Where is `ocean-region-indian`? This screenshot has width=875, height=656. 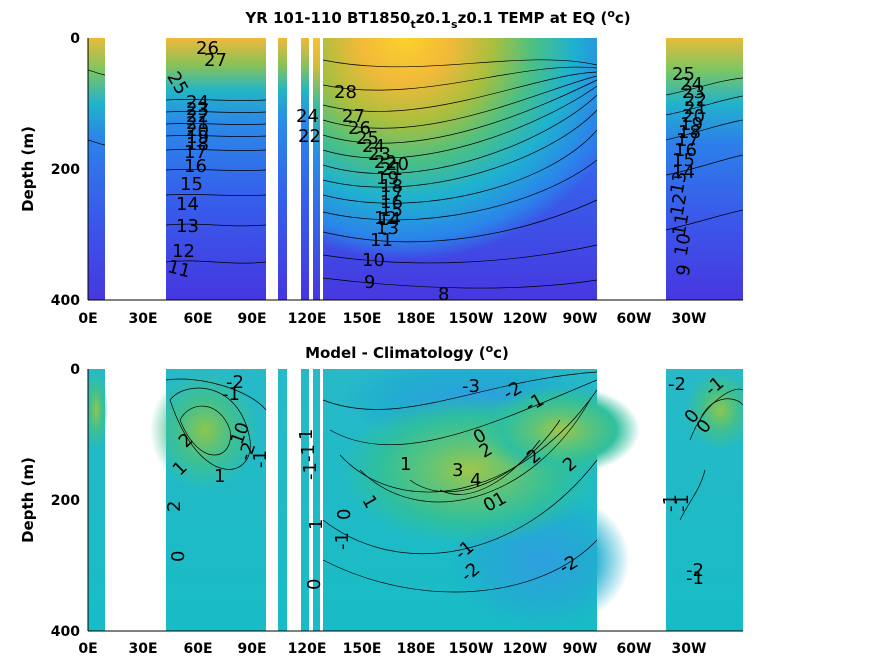 ocean-region-indian is located at coordinates (216, 169).